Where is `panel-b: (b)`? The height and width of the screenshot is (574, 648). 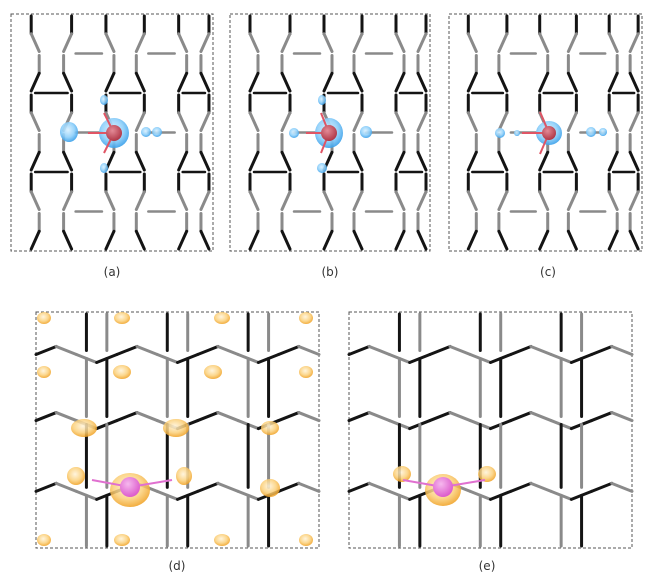 panel-b: (b) is located at coordinates (330, 146).